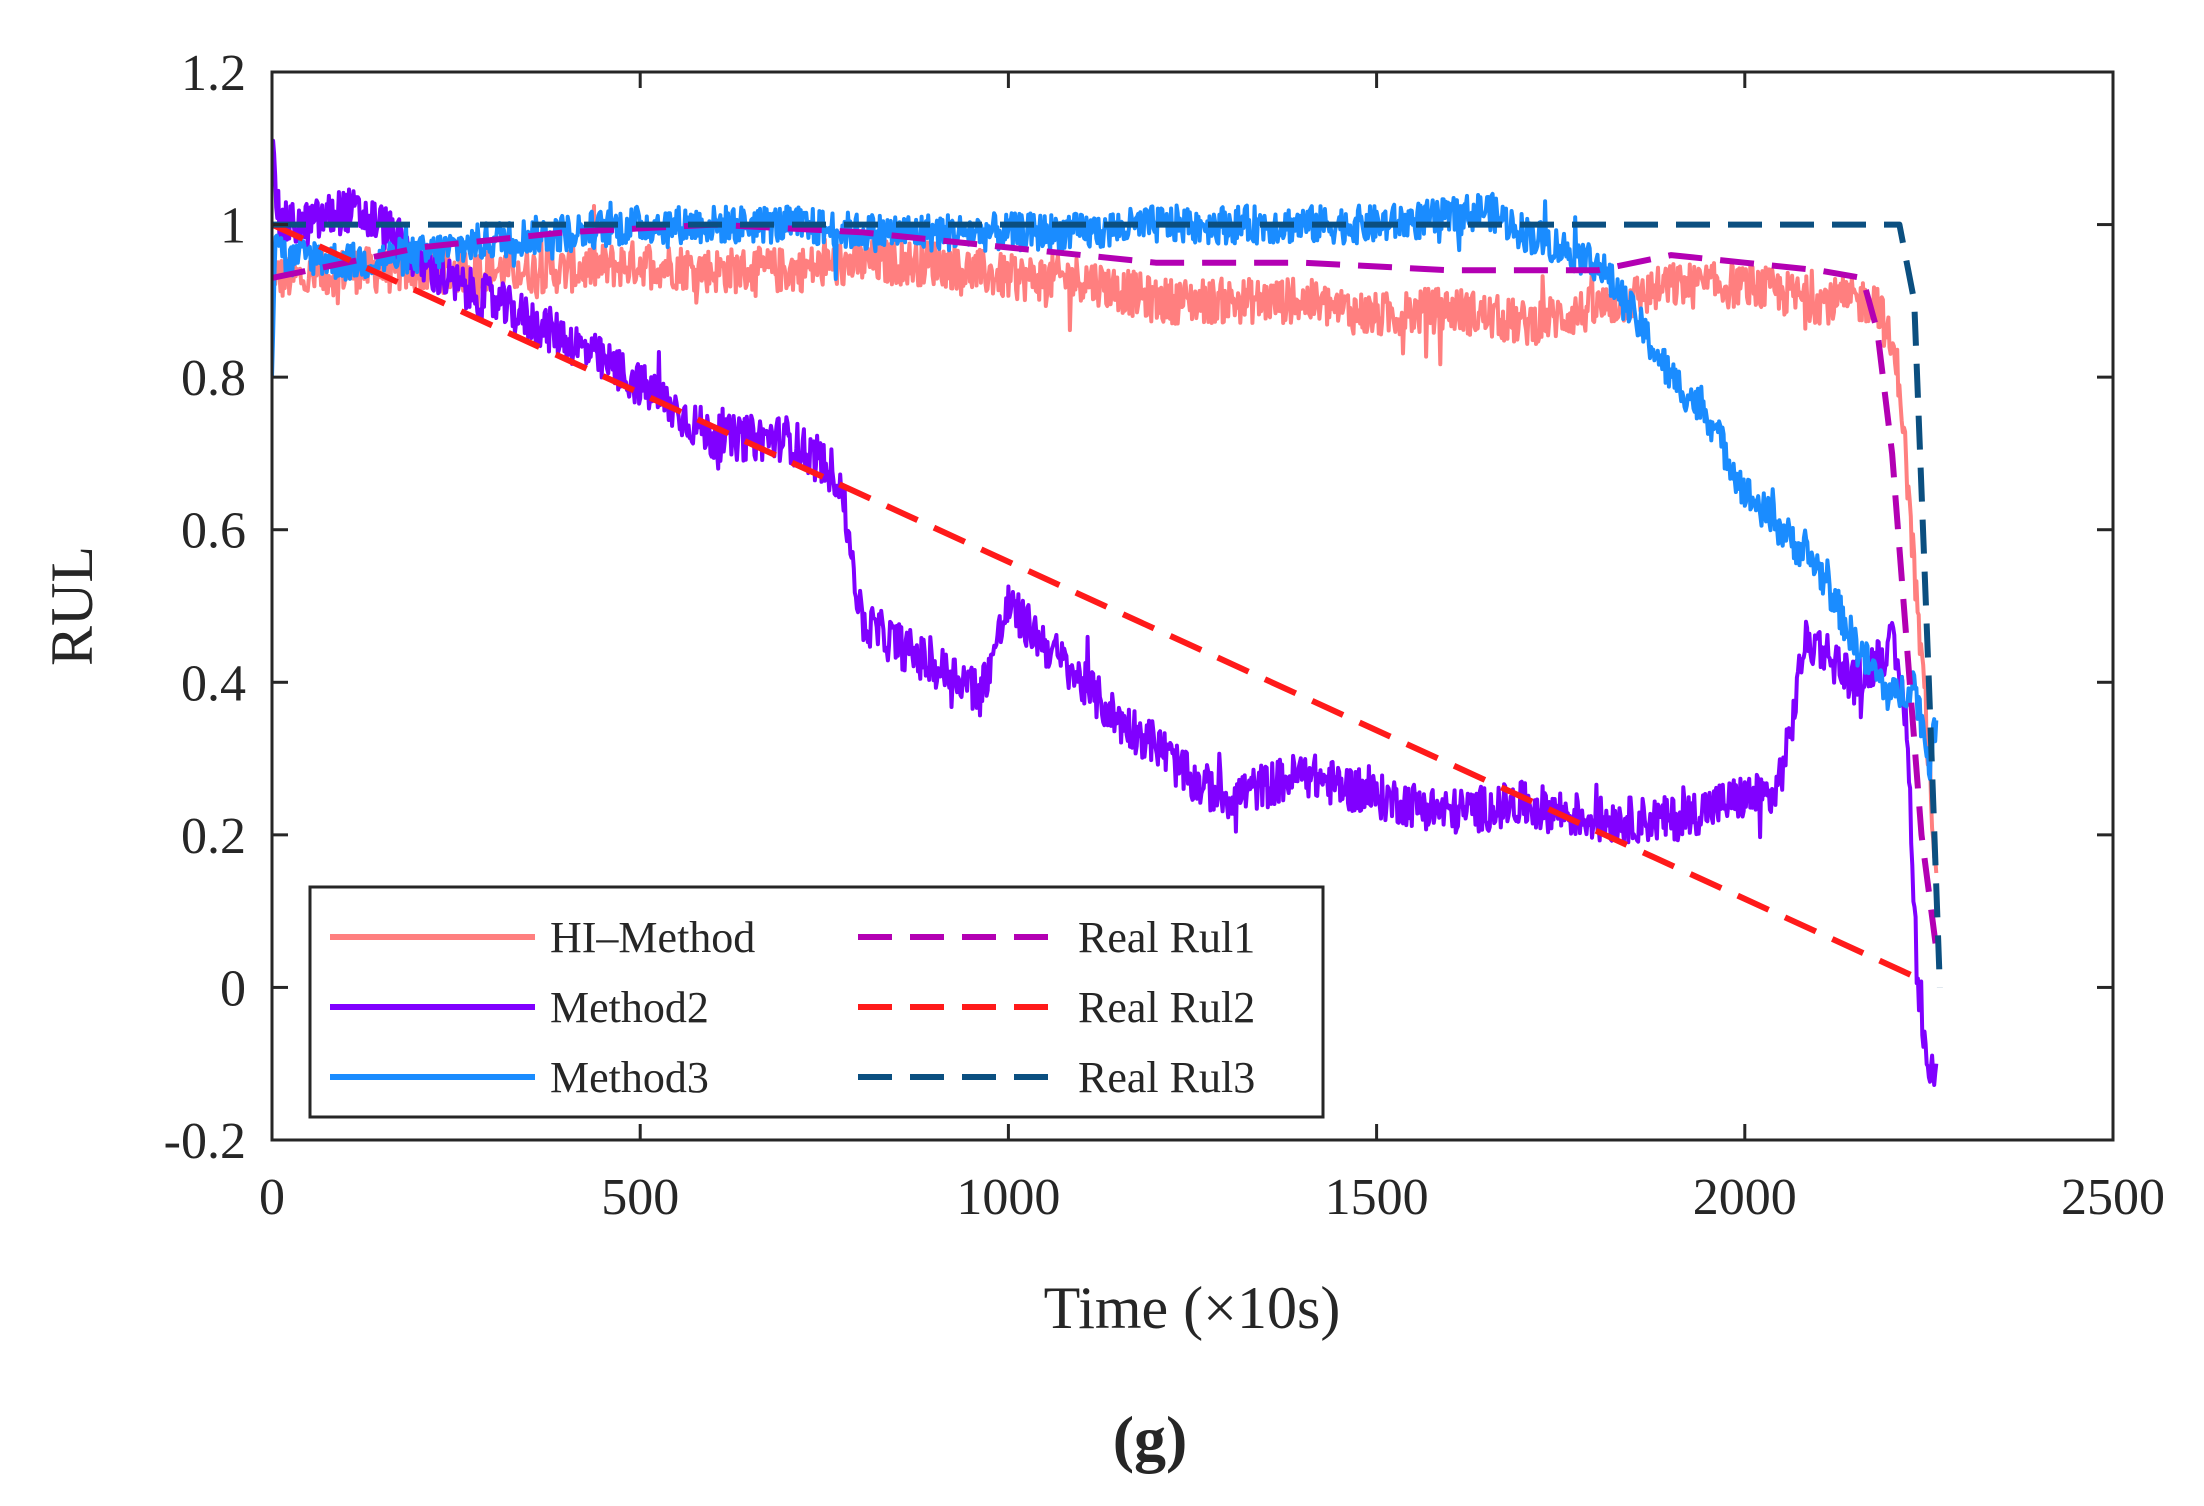 This screenshot has width=2204, height=1506. What do you see at coordinates (629, 1007) in the screenshot?
I see `legend-label-method2: Method2` at bounding box center [629, 1007].